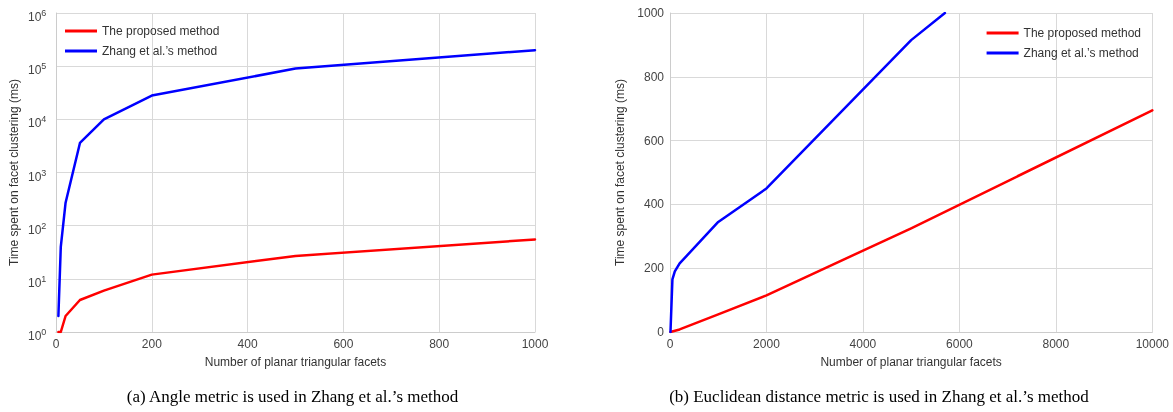  I want to click on y-tick-label: 0, so click(661, 332).